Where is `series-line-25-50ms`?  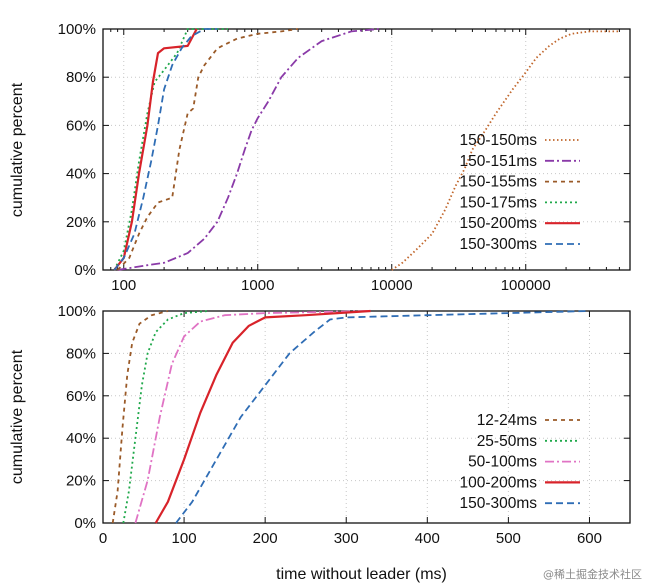
series-line-25-50ms is located at coordinates (165, 417).